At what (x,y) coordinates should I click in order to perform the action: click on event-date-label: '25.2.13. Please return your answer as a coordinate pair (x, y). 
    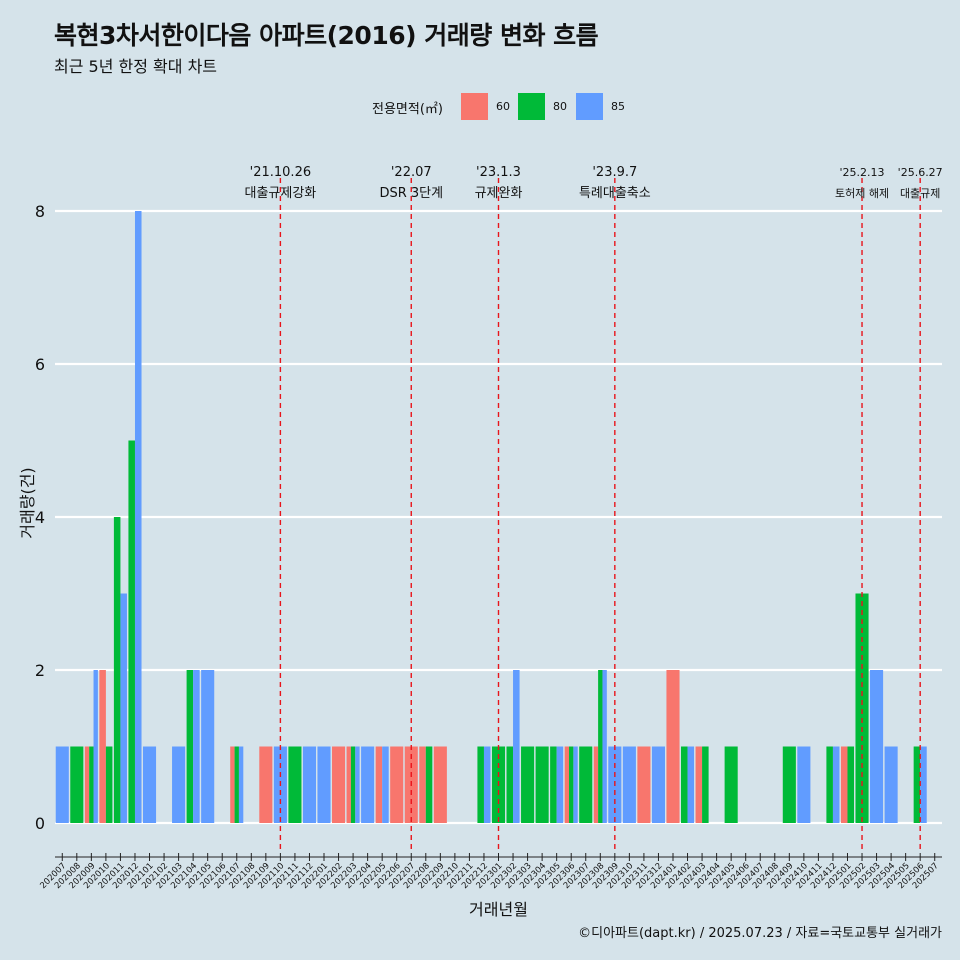
    Looking at the image, I should click on (862, 172).